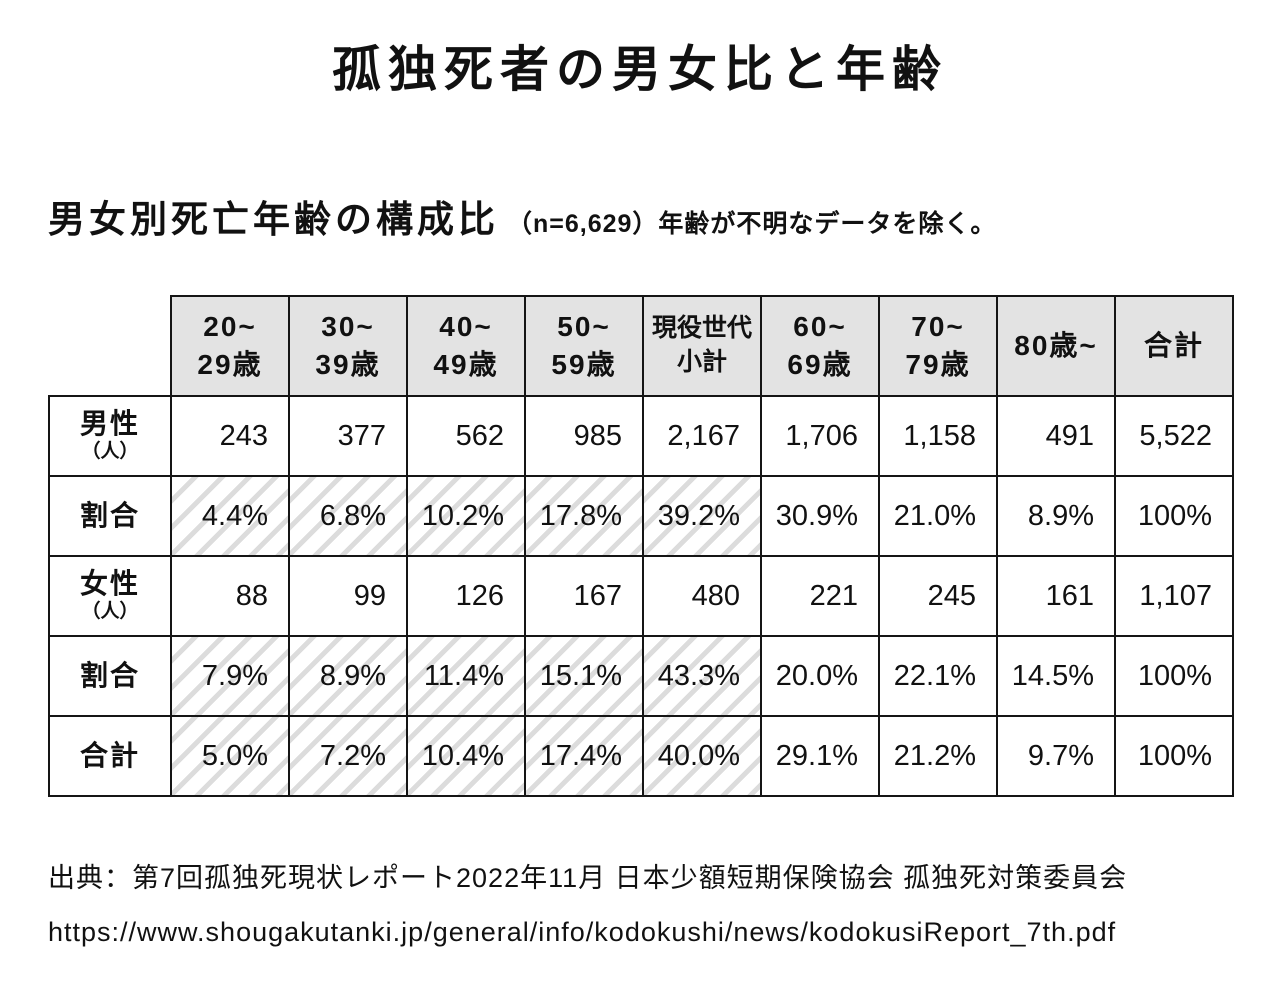 The height and width of the screenshot is (993, 1280). What do you see at coordinates (273, 219) in the screenshot?
I see `section-heading-main: 男女別死亡年齢の構成比` at bounding box center [273, 219].